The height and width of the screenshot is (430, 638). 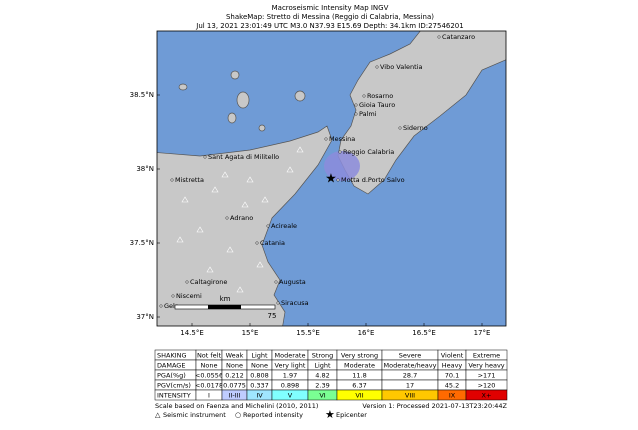 I want to click on place-label: Reggio Calabria, so click(x=368, y=152).